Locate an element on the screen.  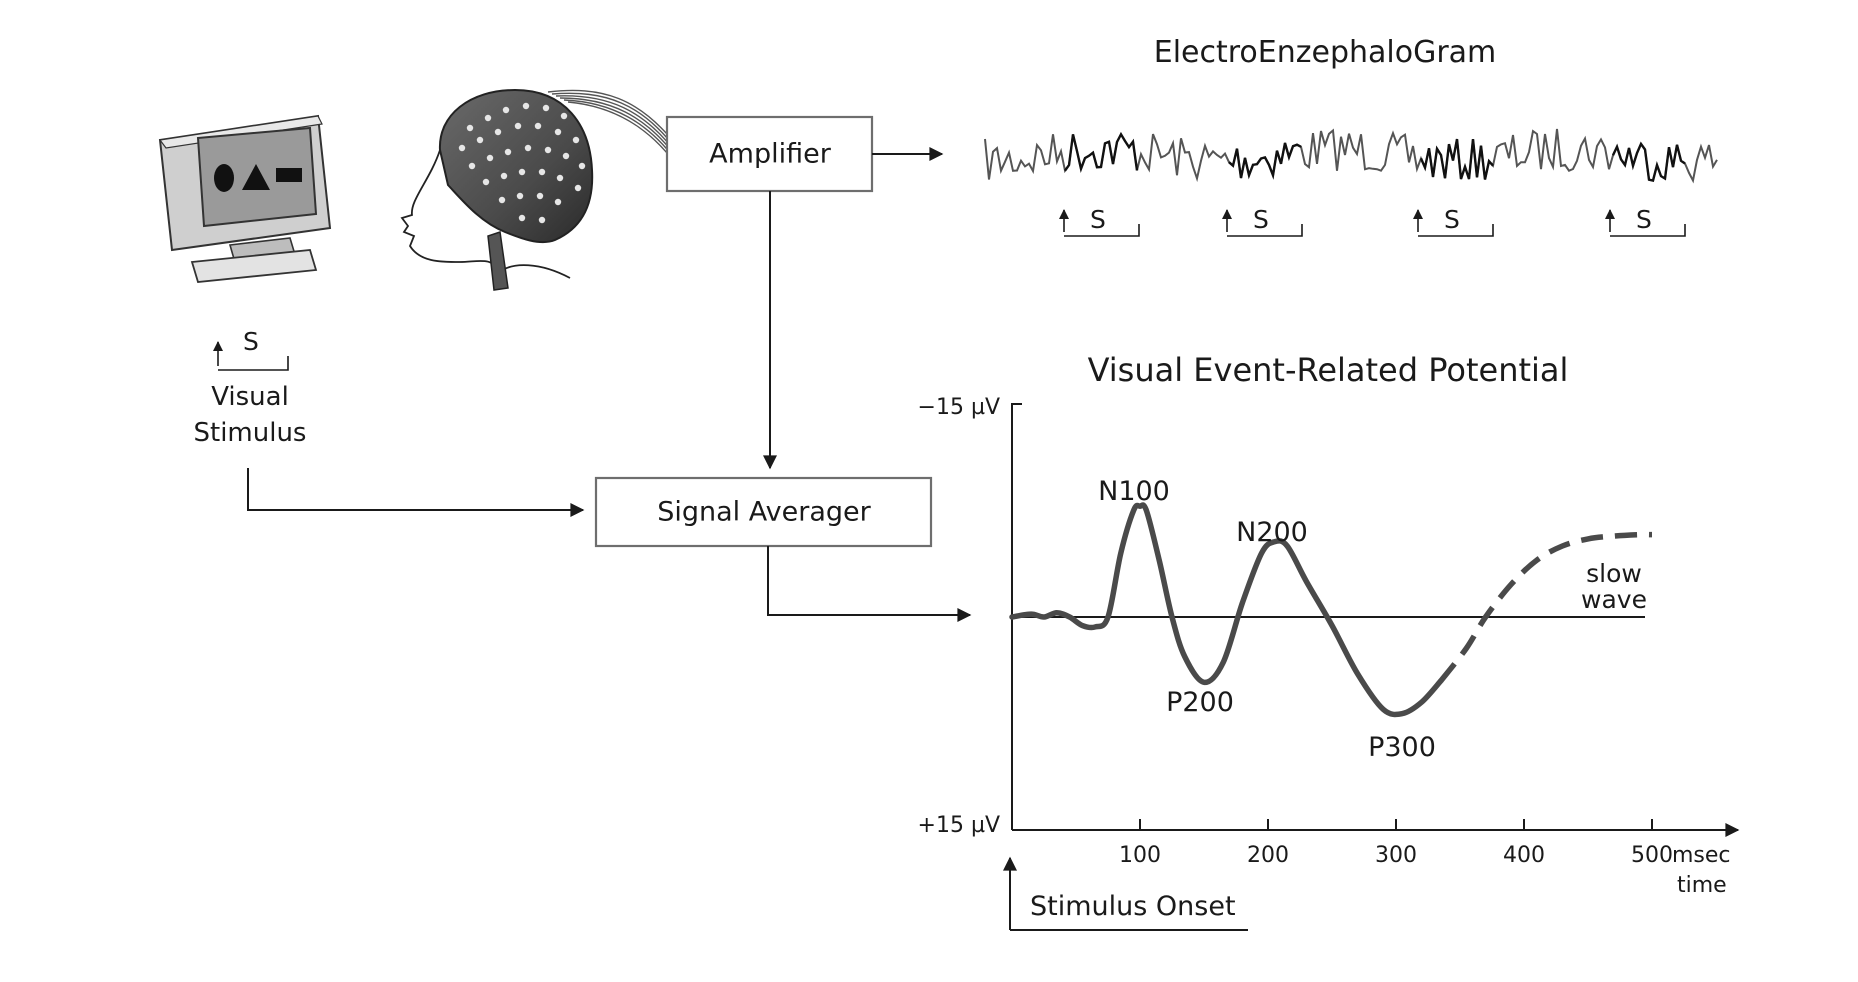
x-axis-ticks: 100 200 300 400 500 is located at coordinates (1396, 843).